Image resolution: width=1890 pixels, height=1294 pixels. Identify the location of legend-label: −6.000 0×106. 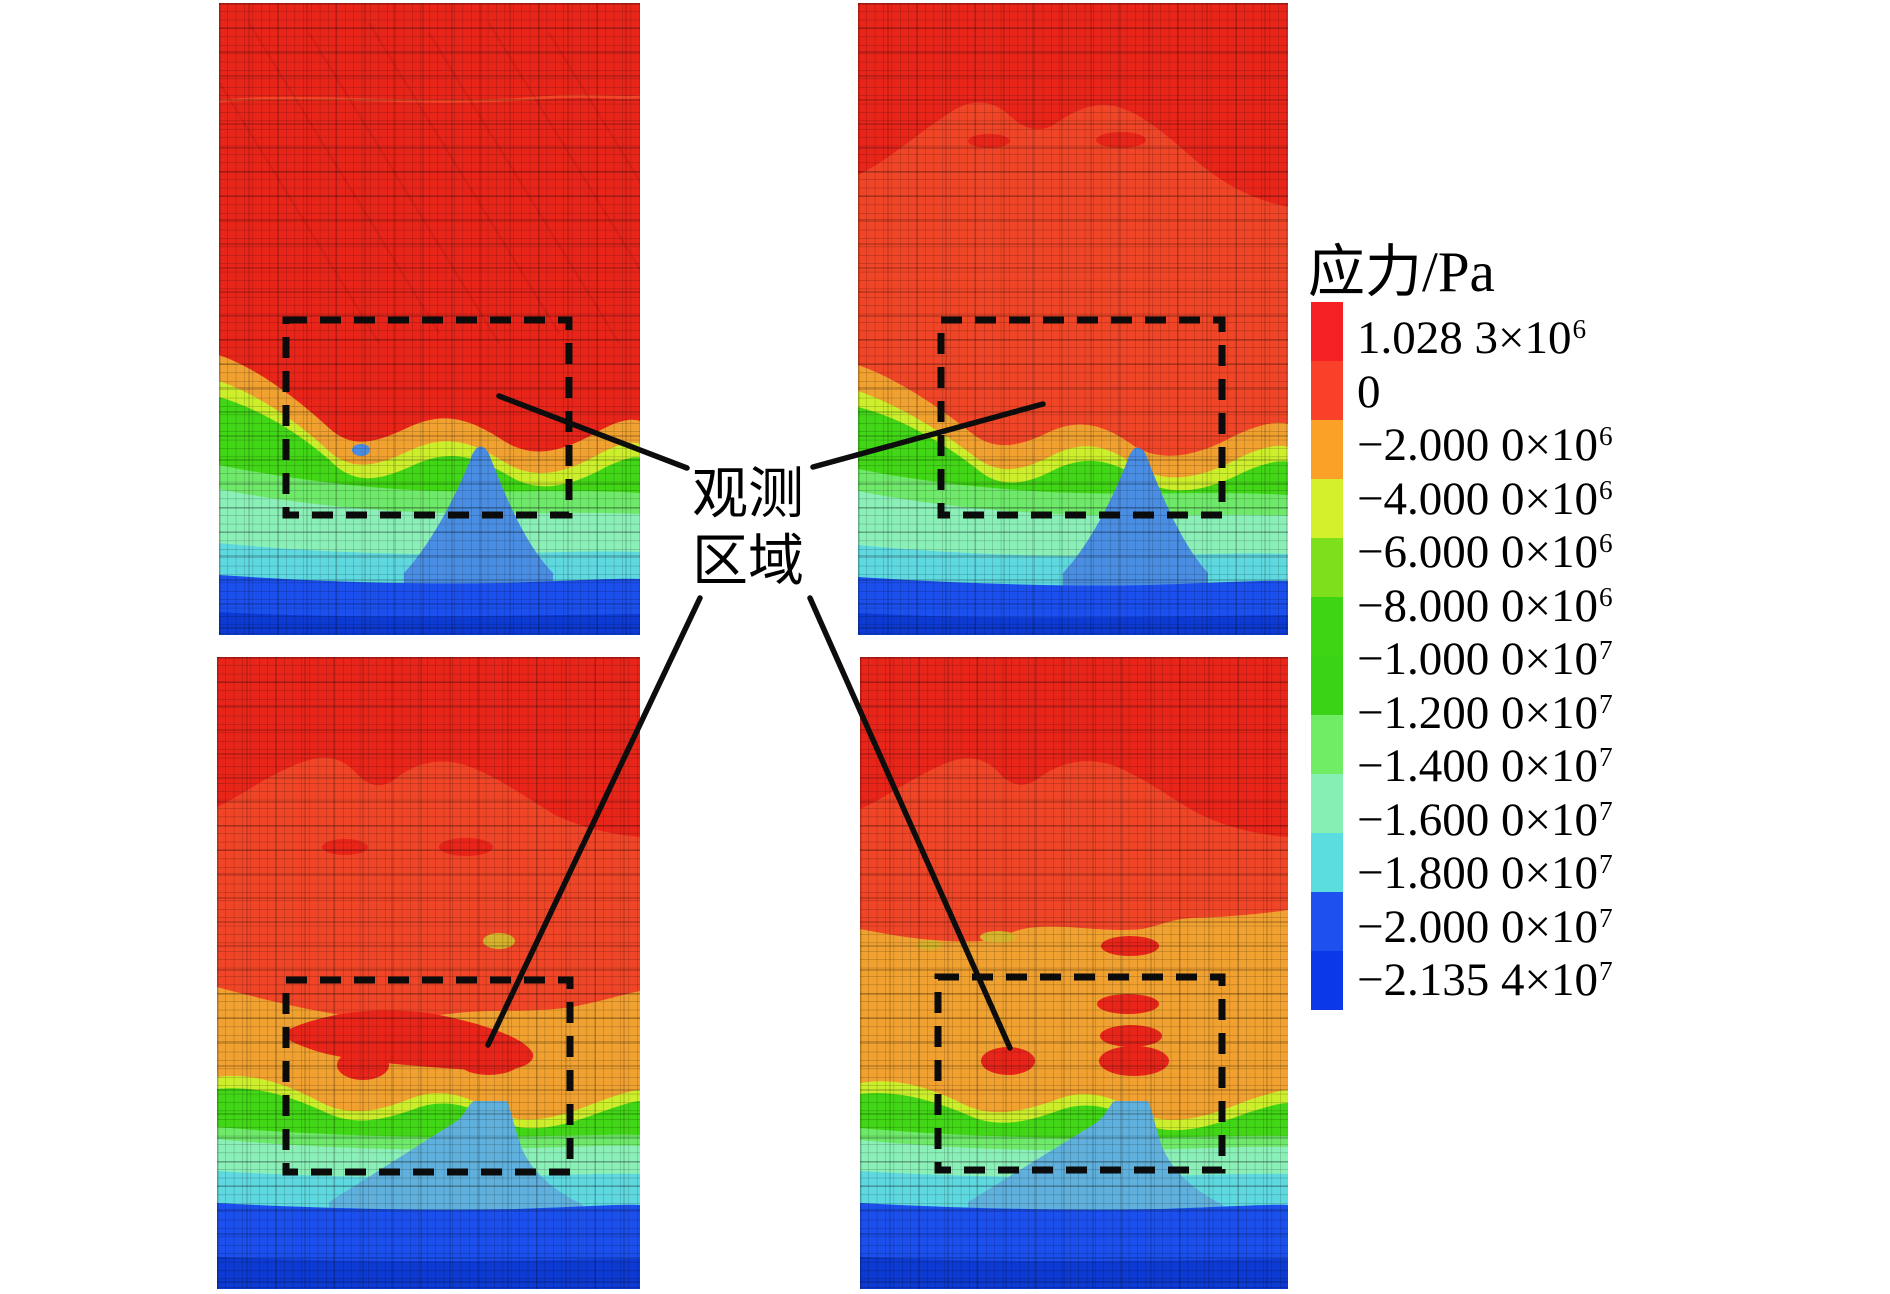
(1485, 552).